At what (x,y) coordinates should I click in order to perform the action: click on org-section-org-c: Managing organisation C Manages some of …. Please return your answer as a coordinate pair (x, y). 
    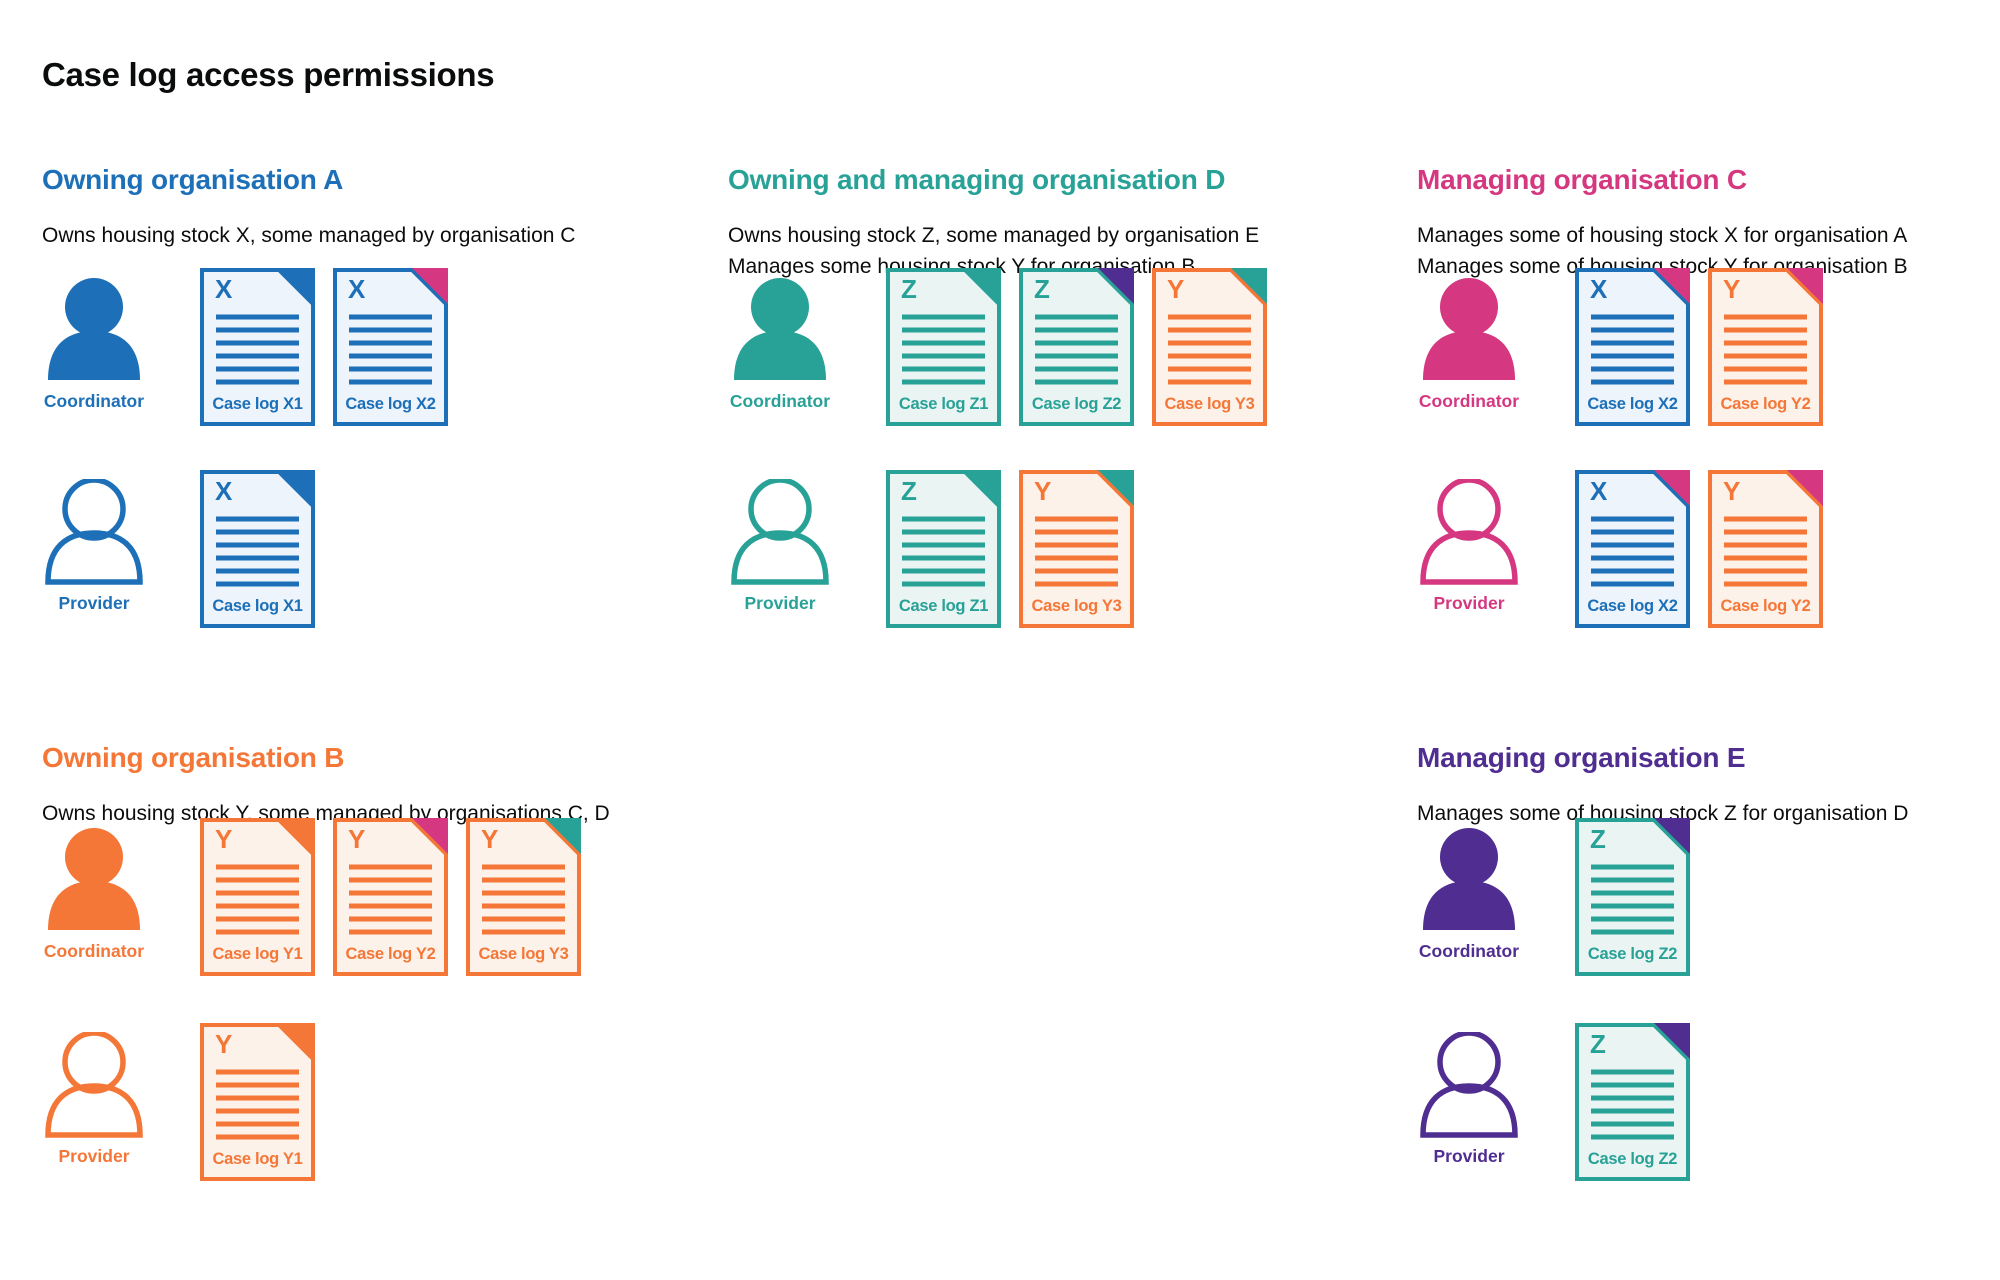
    Looking at the image, I should click on (1704, 395).